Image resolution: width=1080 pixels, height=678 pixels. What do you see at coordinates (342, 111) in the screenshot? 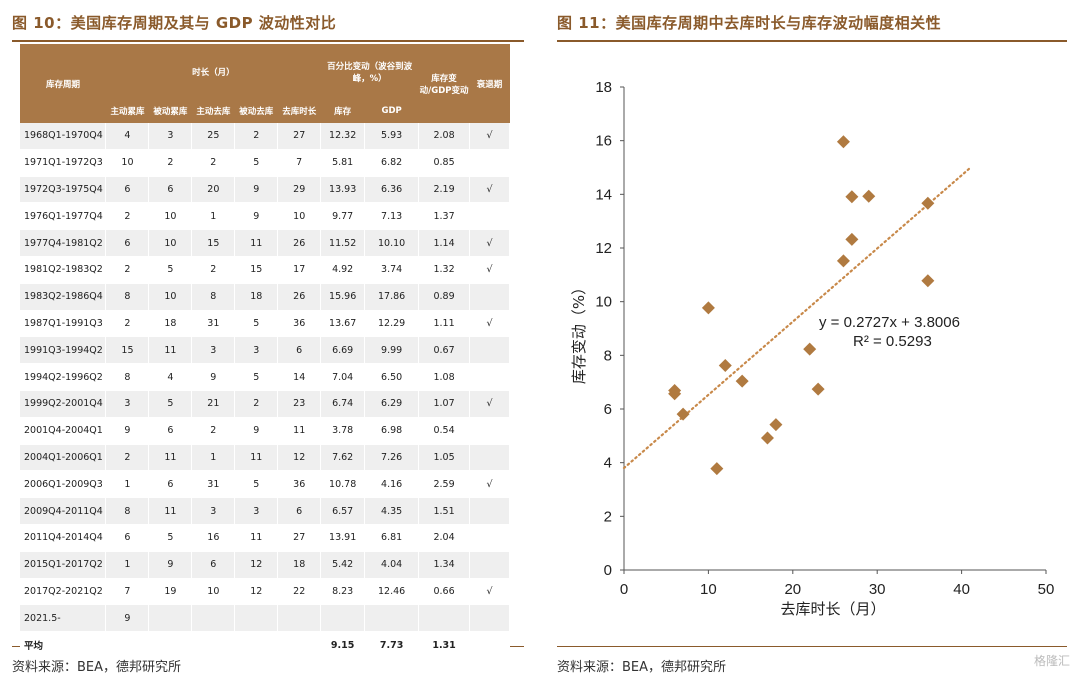
I see `header-inventory: 库存` at bounding box center [342, 111].